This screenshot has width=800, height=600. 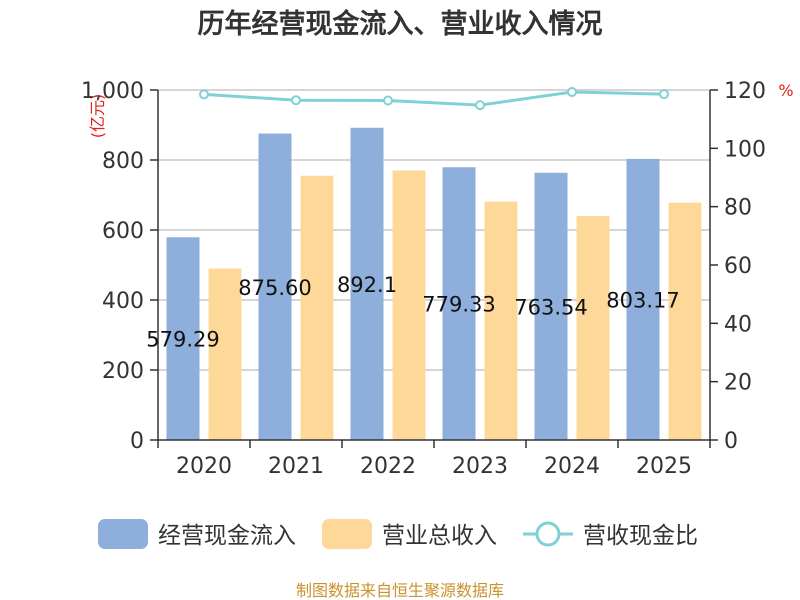 What do you see at coordinates (400, 590) in the screenshot?
I see `source-note: 制图数据来自恒生聚源数据库` at bounding box center [400, 590].